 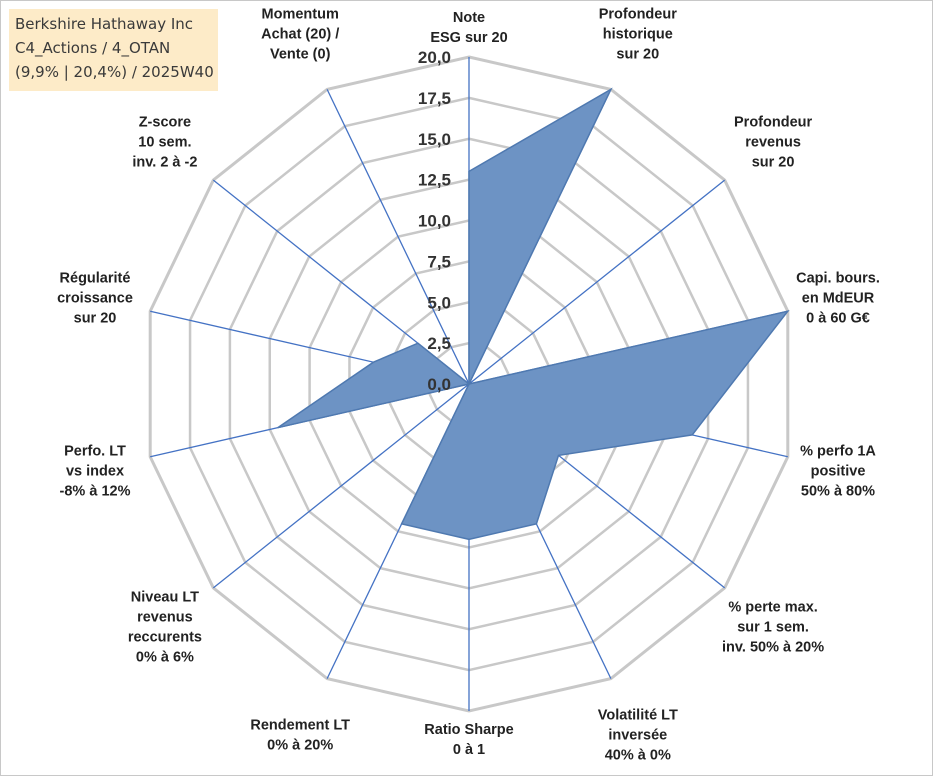 I want to click on tick-label-4: 10,0, so click(x=434, y=221).